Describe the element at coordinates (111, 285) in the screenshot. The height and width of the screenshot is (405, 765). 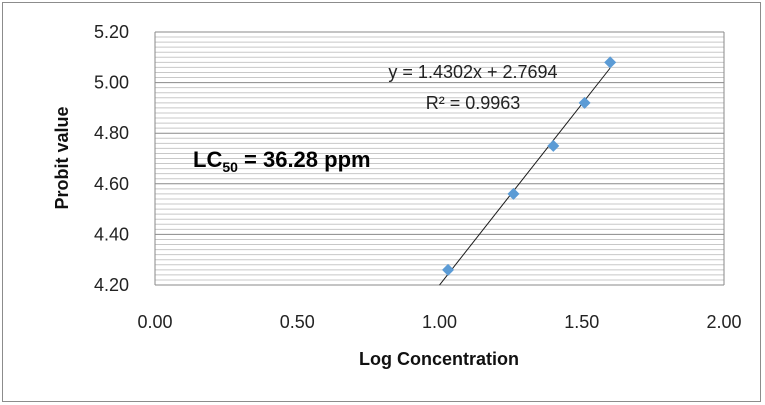
I see `y-tick-label: 4.20` at that location.